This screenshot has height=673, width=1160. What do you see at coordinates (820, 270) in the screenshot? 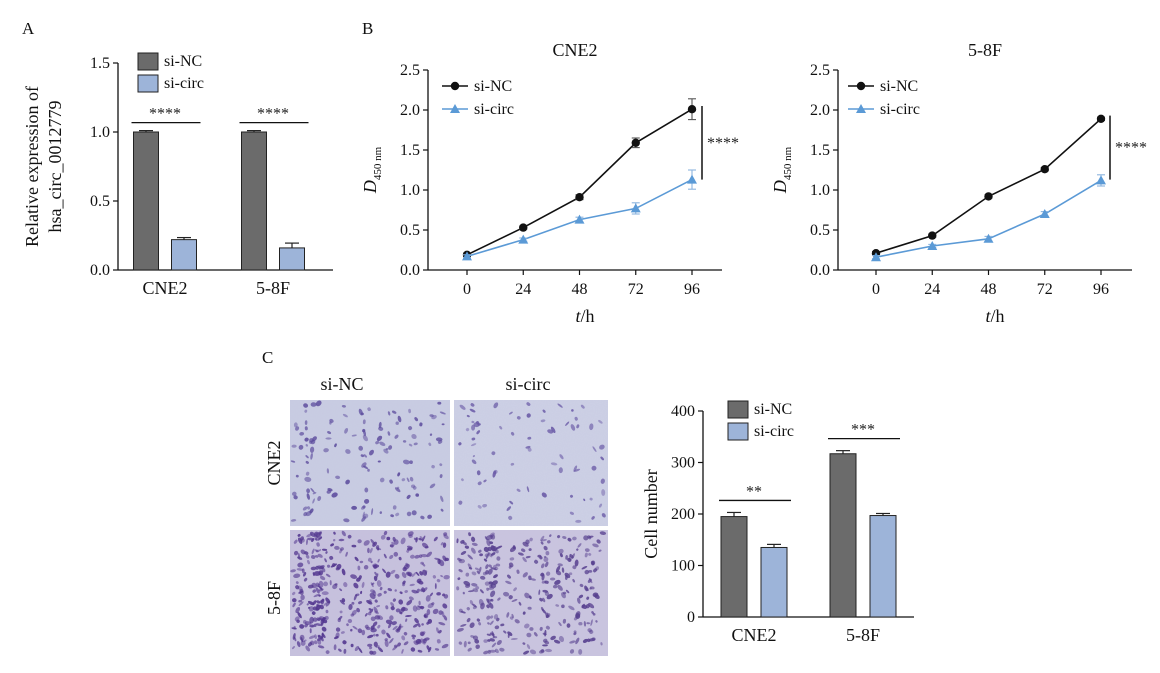
I see `y-tick-label: 0.0` at bounding box center [820, 270].